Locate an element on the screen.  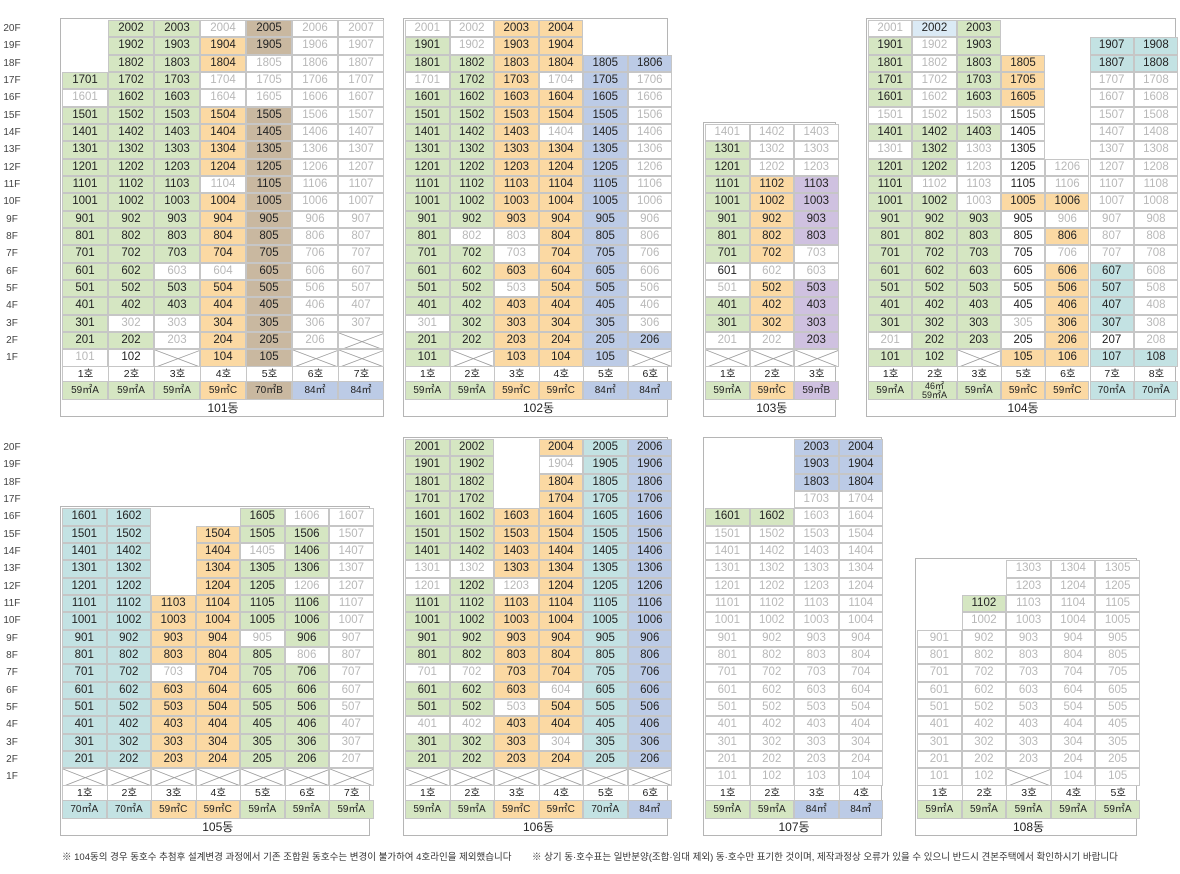
unit-cell: 1302 is located at coordinates (128, 569).